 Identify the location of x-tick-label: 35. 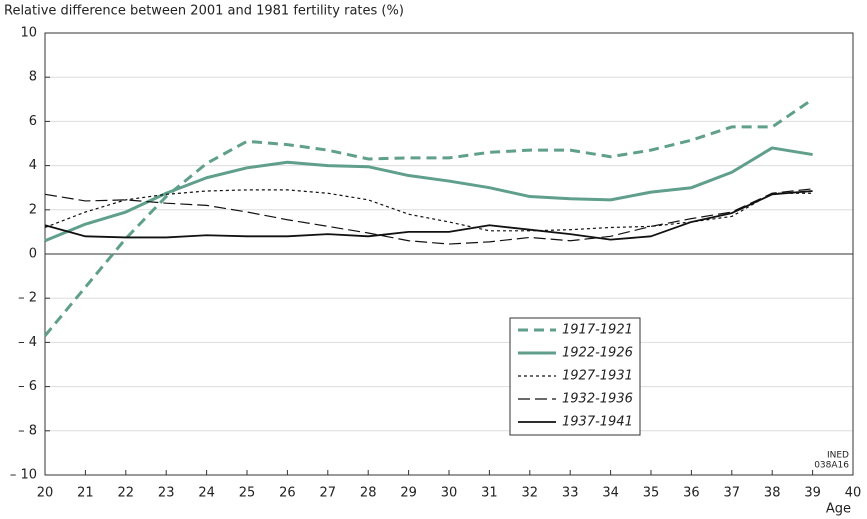
(651, 493).